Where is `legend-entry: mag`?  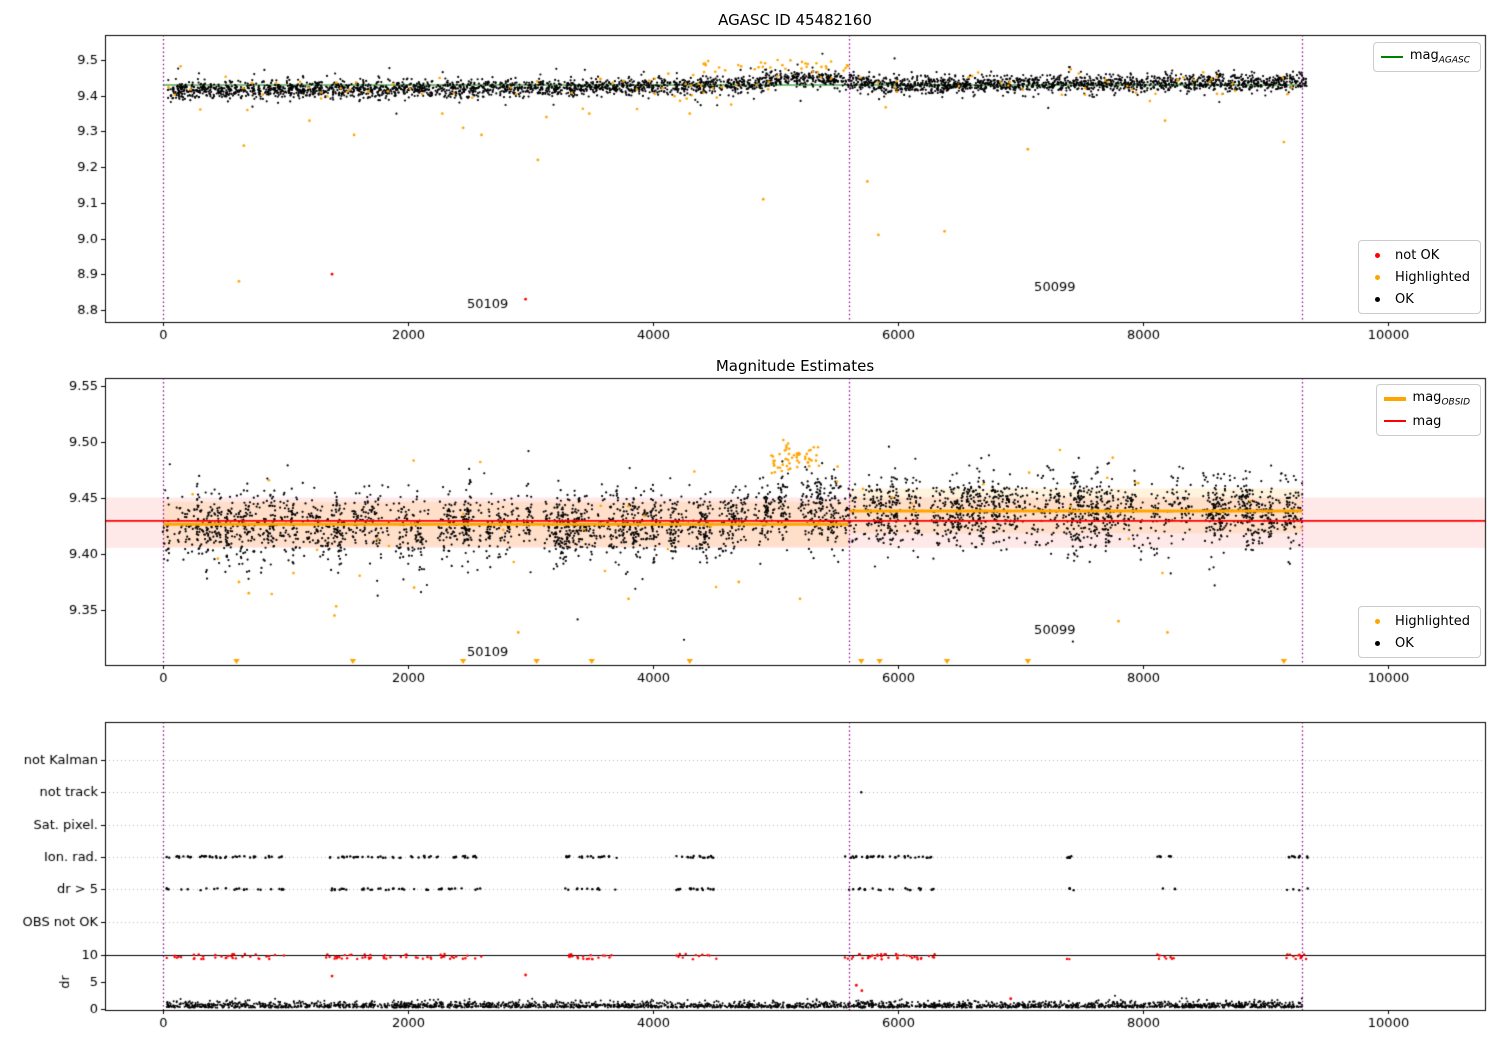 legend-entry: mag is located at coordinates (1426, 421).